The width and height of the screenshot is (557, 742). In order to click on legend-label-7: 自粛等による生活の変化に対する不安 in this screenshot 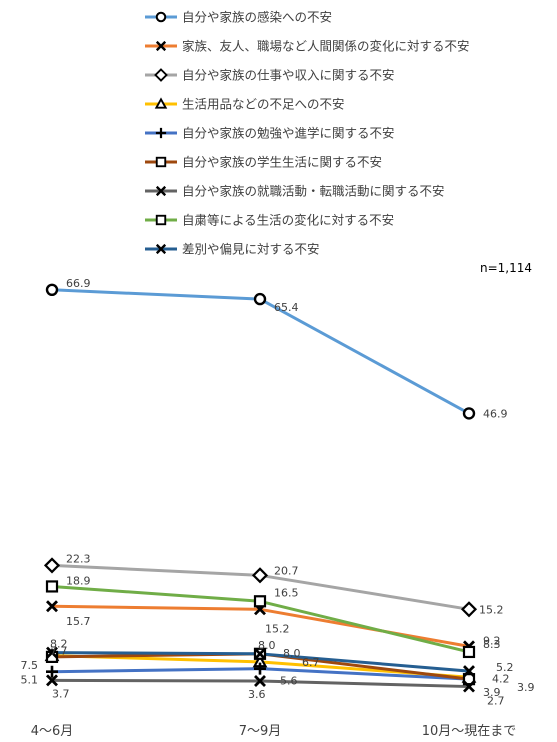, I will do `click(288, 220)`.